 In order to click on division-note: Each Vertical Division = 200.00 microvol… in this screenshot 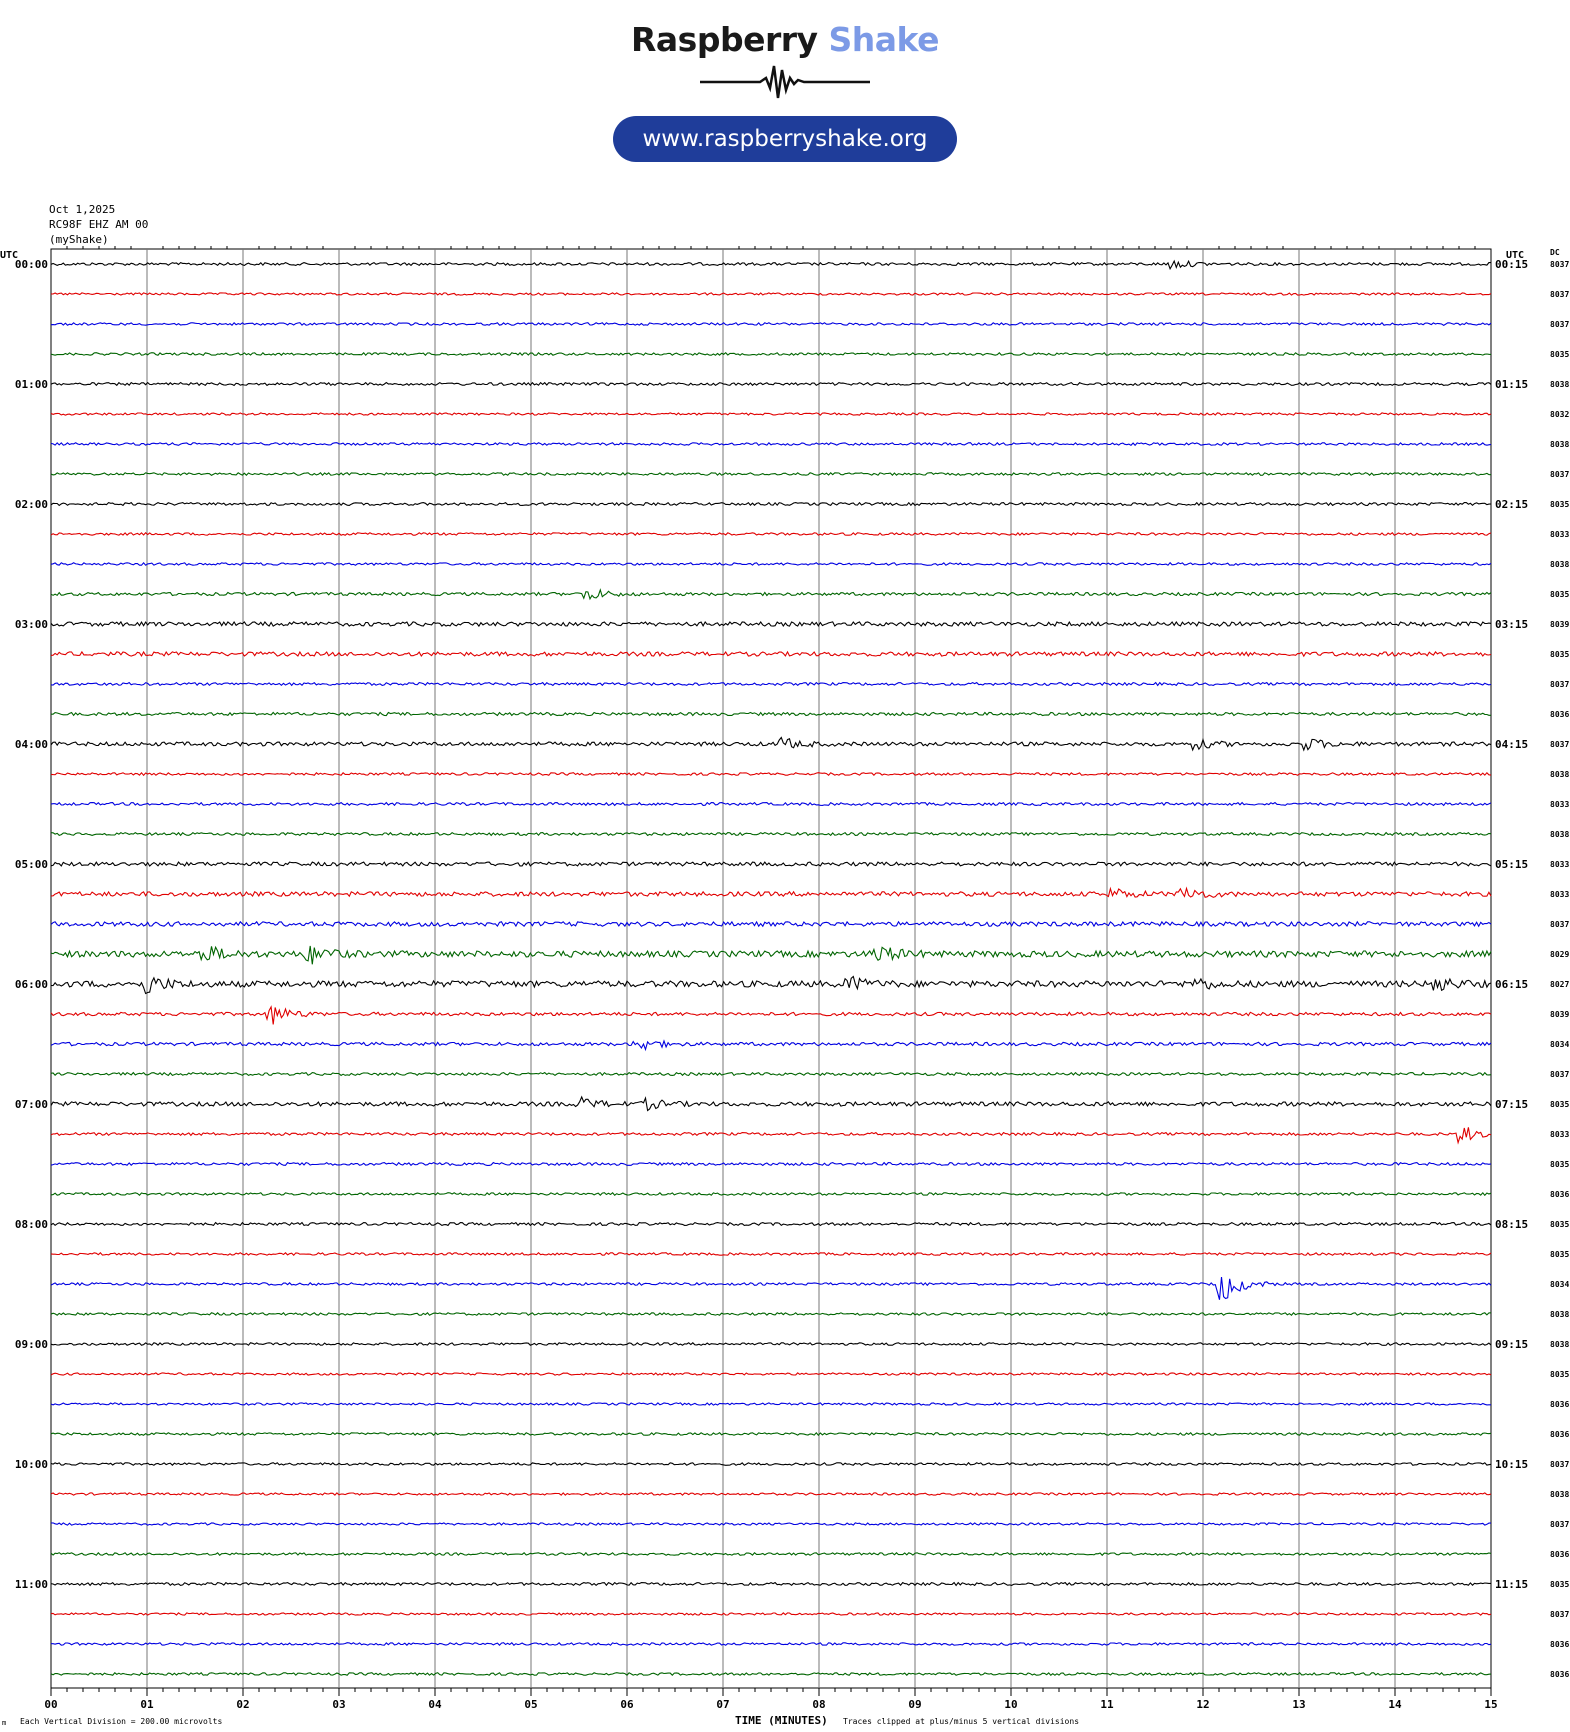, I will do `click(121, 1721)`.